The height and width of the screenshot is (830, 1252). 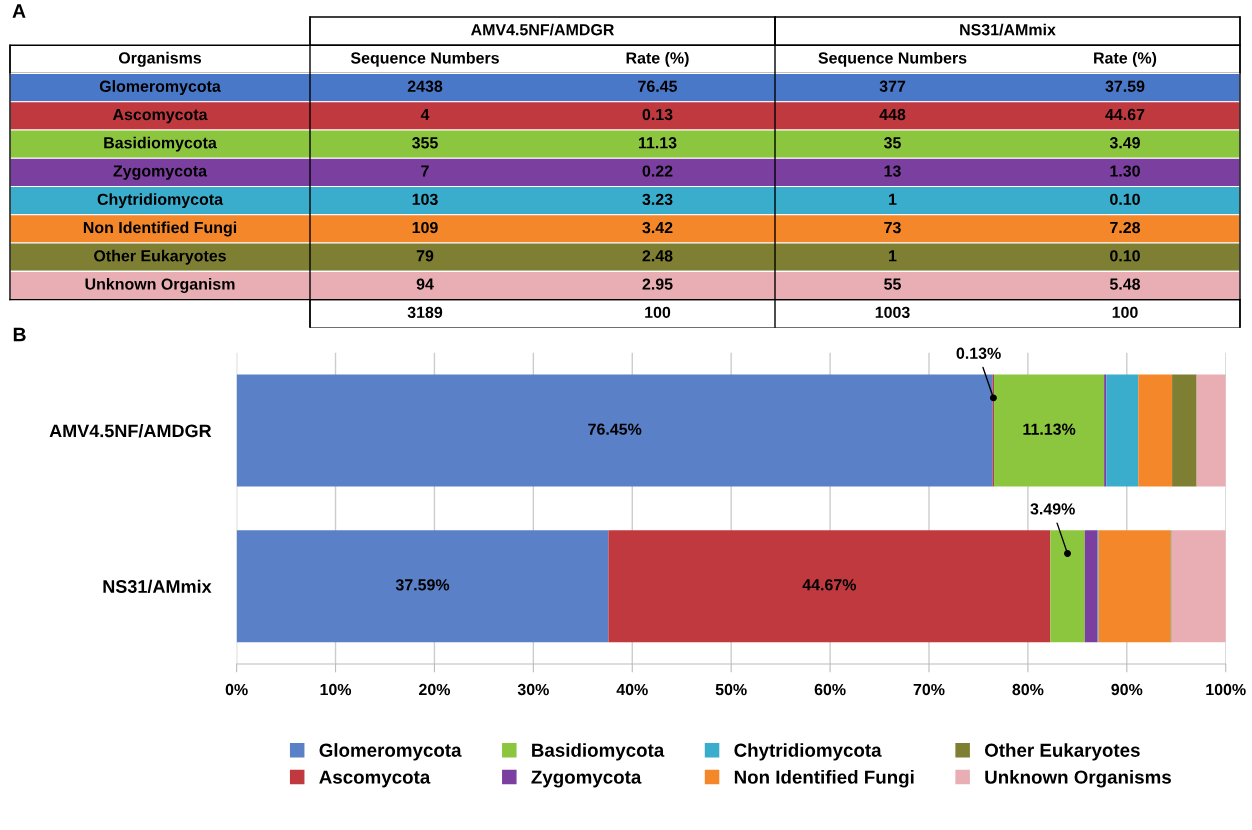 What do you see at coordinates (425, 312) in the screenshot?
I see `text: 3189` at bounding box center [425, 312].